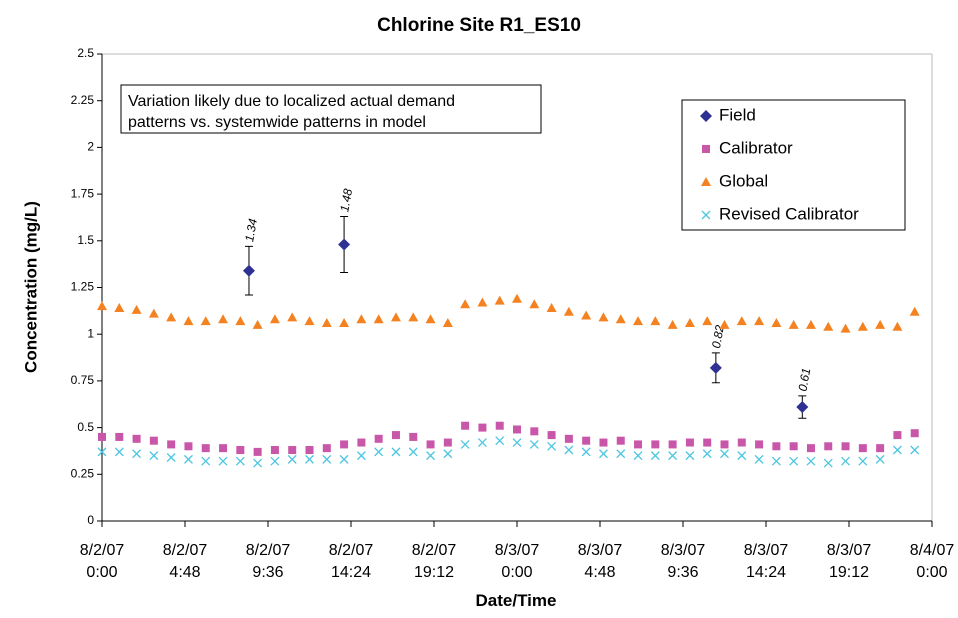  I want to click on y-tick-label: 1, so click(90, 333).